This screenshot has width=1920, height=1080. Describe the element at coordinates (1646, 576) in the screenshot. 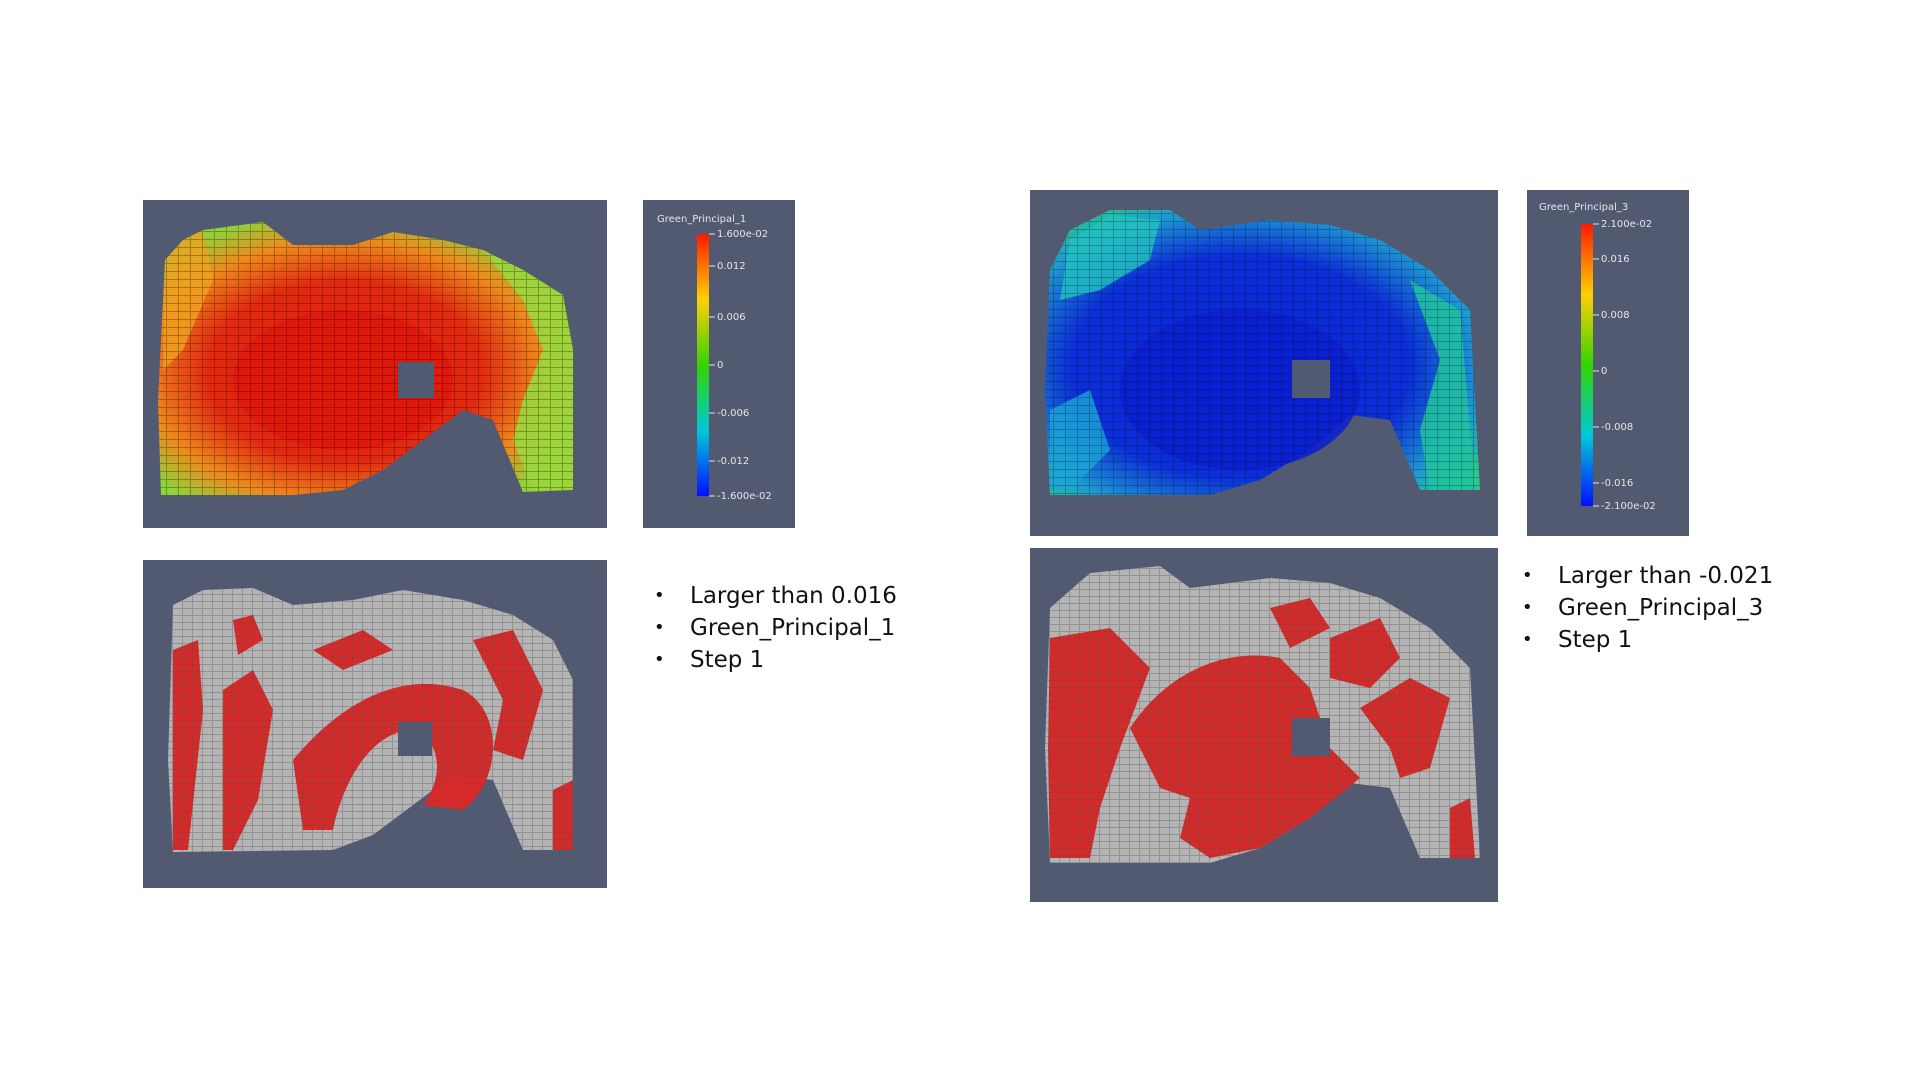

I see `note-threshold: Larger than -0.021` at that location.